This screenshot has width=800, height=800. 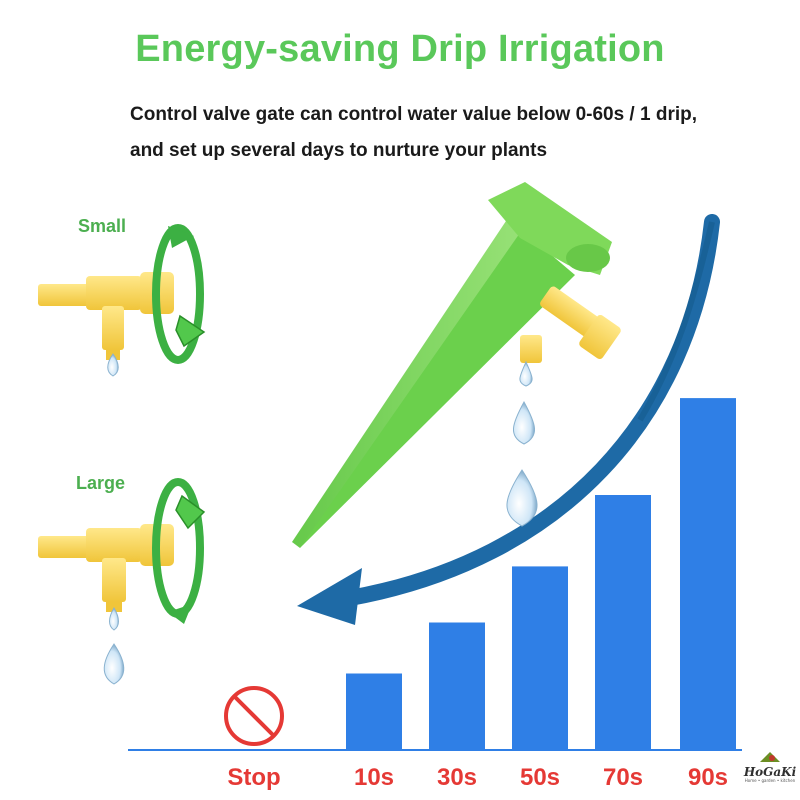 What do you see at coordinates (101, 483) in the screenshot?
I see `large-flow-label: Large` at bounding box center [101, 483].